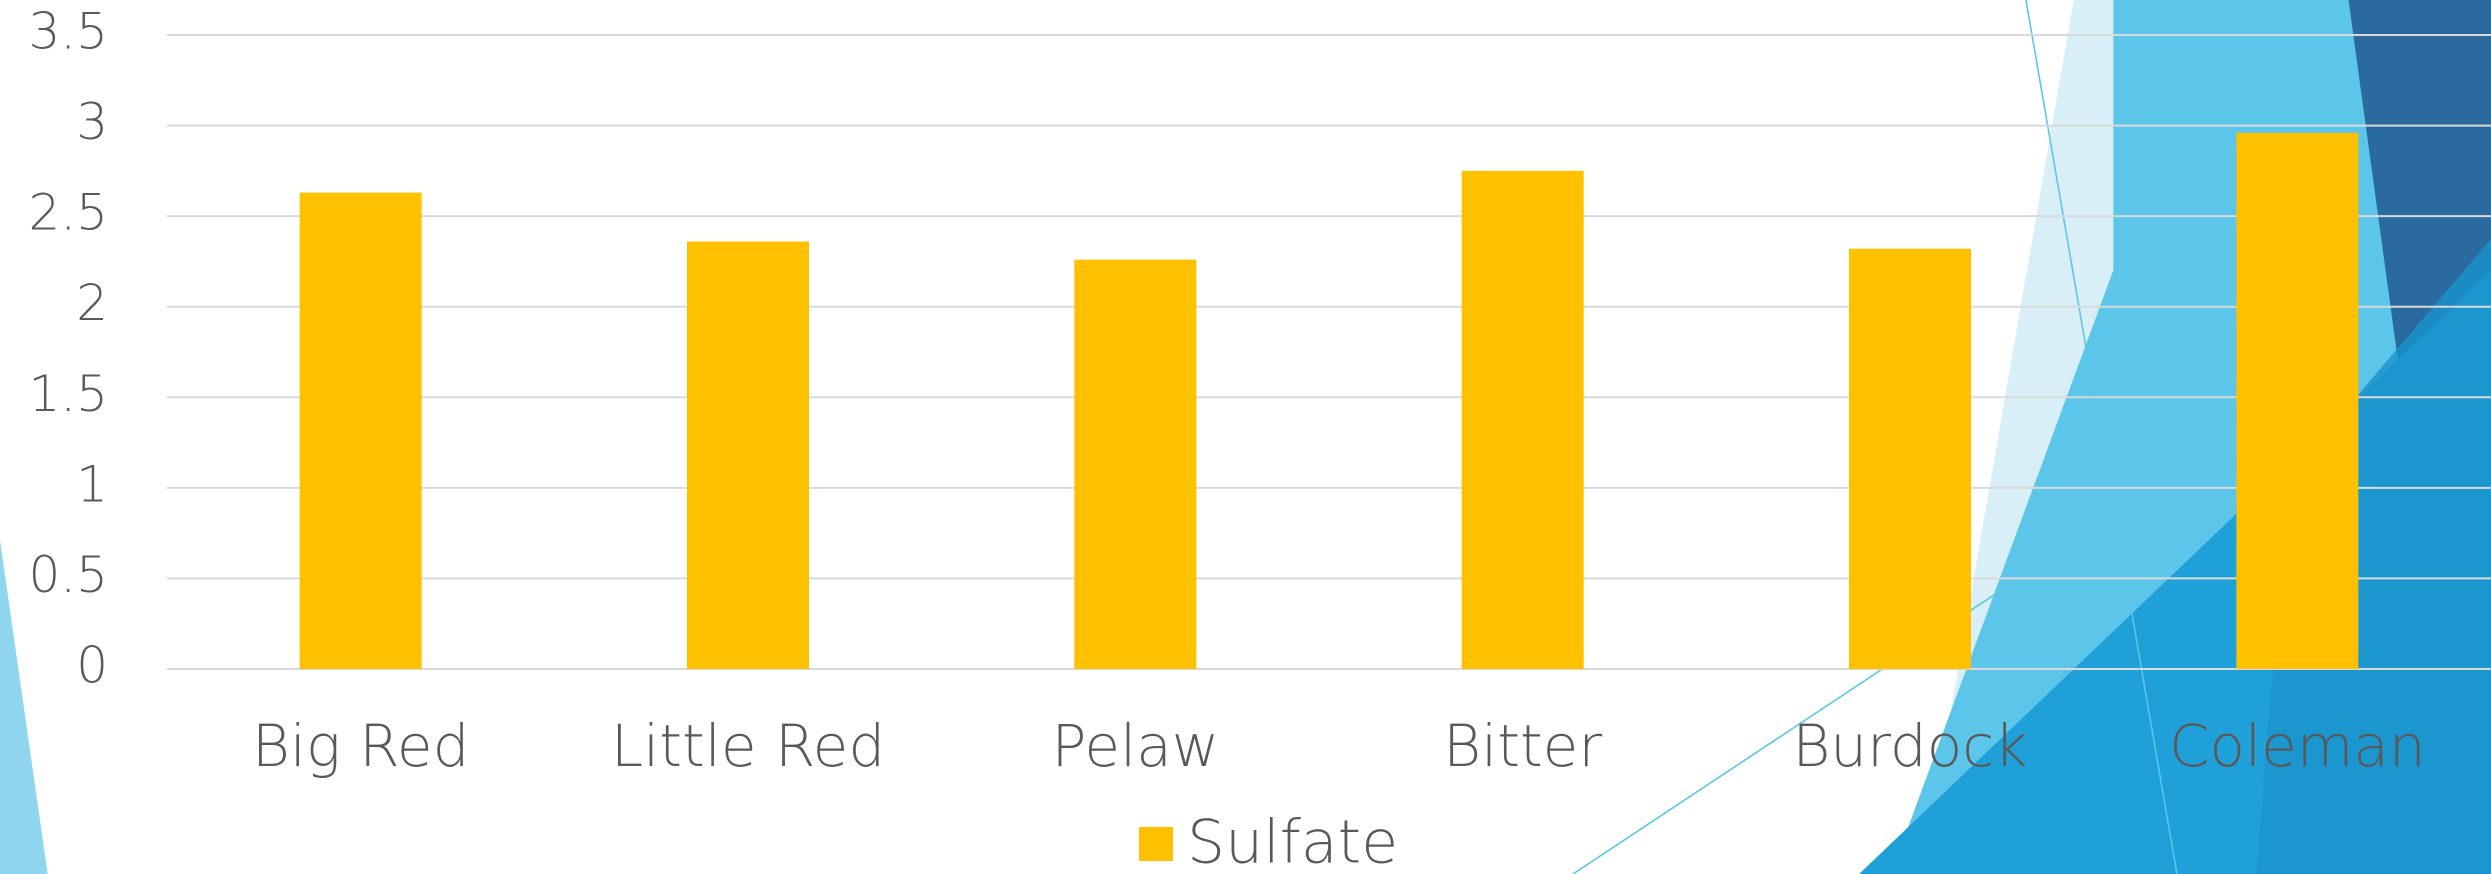 The image size is (2491, 874). What do you see at coordinates (92, 666) in the screenshot?
I see `y-tick-label: 0` at bounding box center [92, 666].